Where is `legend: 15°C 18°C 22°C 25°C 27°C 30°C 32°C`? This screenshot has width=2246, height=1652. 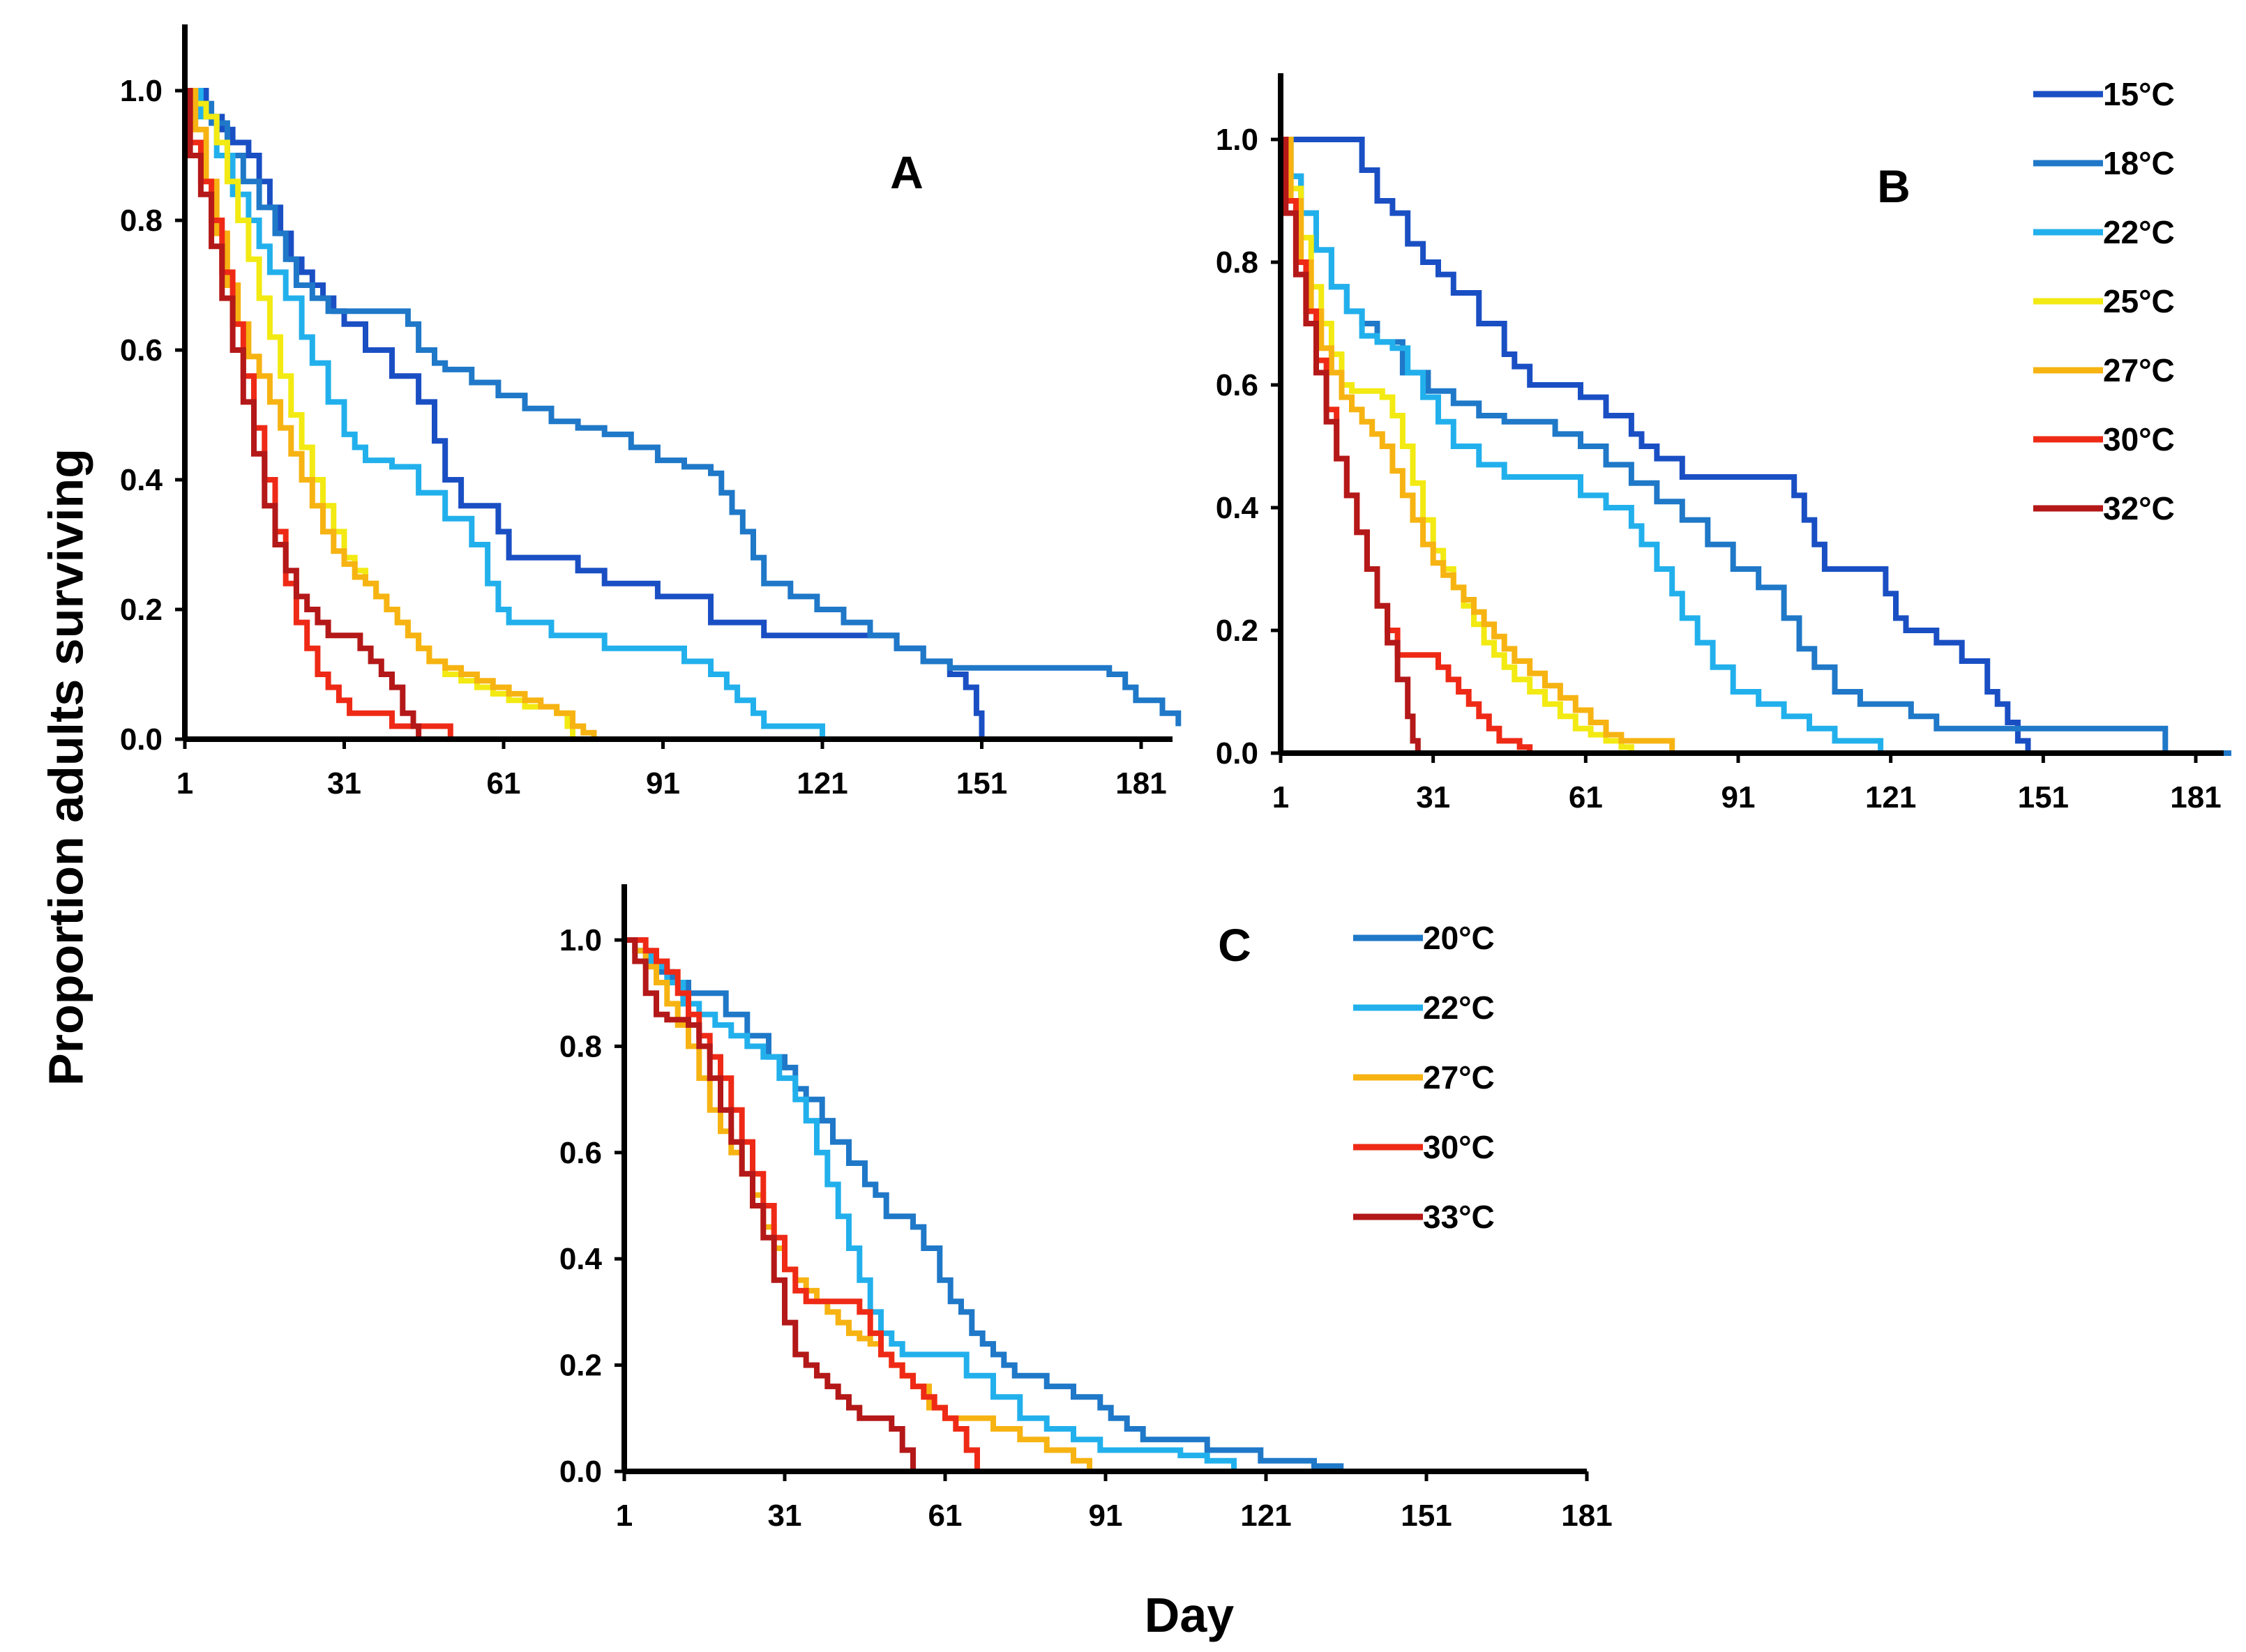
legend: 15°C 18°C 22°C 25°C 27°C 30°C 32°C is located at coordinates (2104, 301).